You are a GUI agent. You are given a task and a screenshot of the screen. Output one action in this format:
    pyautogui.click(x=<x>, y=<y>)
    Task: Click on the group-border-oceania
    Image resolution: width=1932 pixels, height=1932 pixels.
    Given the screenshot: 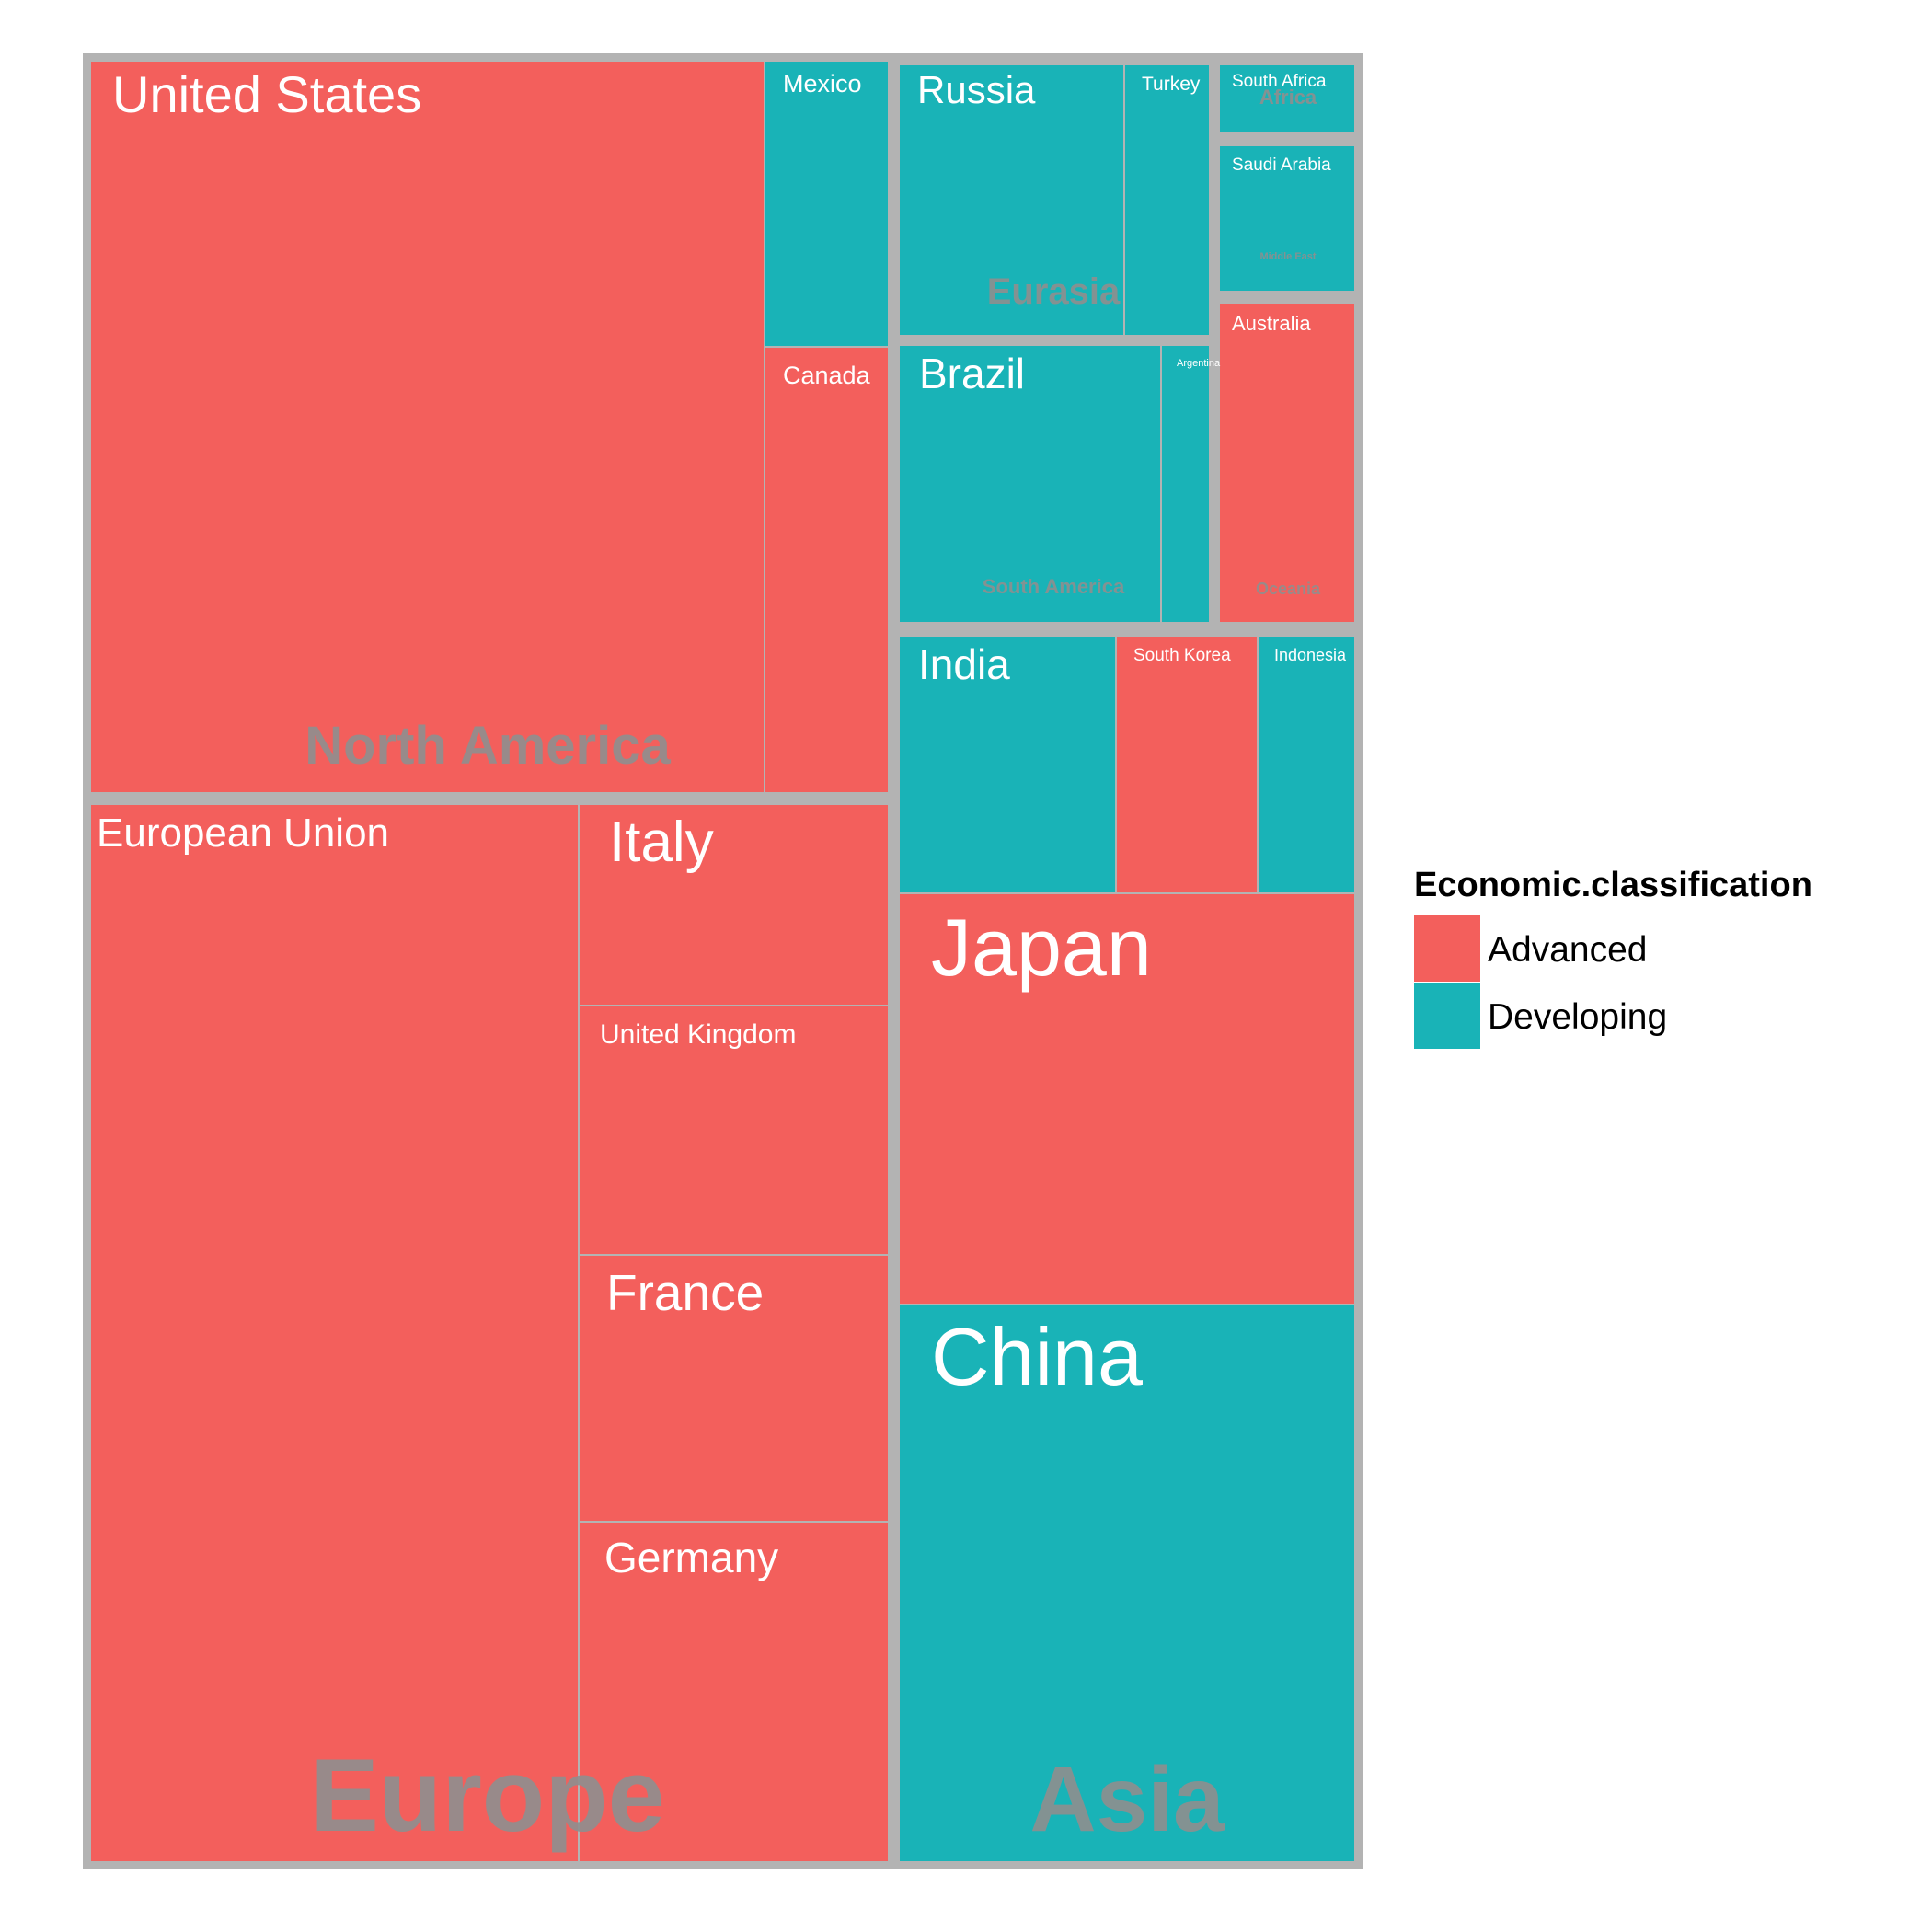 What is the action you would take?
    pyautogui.click(x=1287, y=462)
    